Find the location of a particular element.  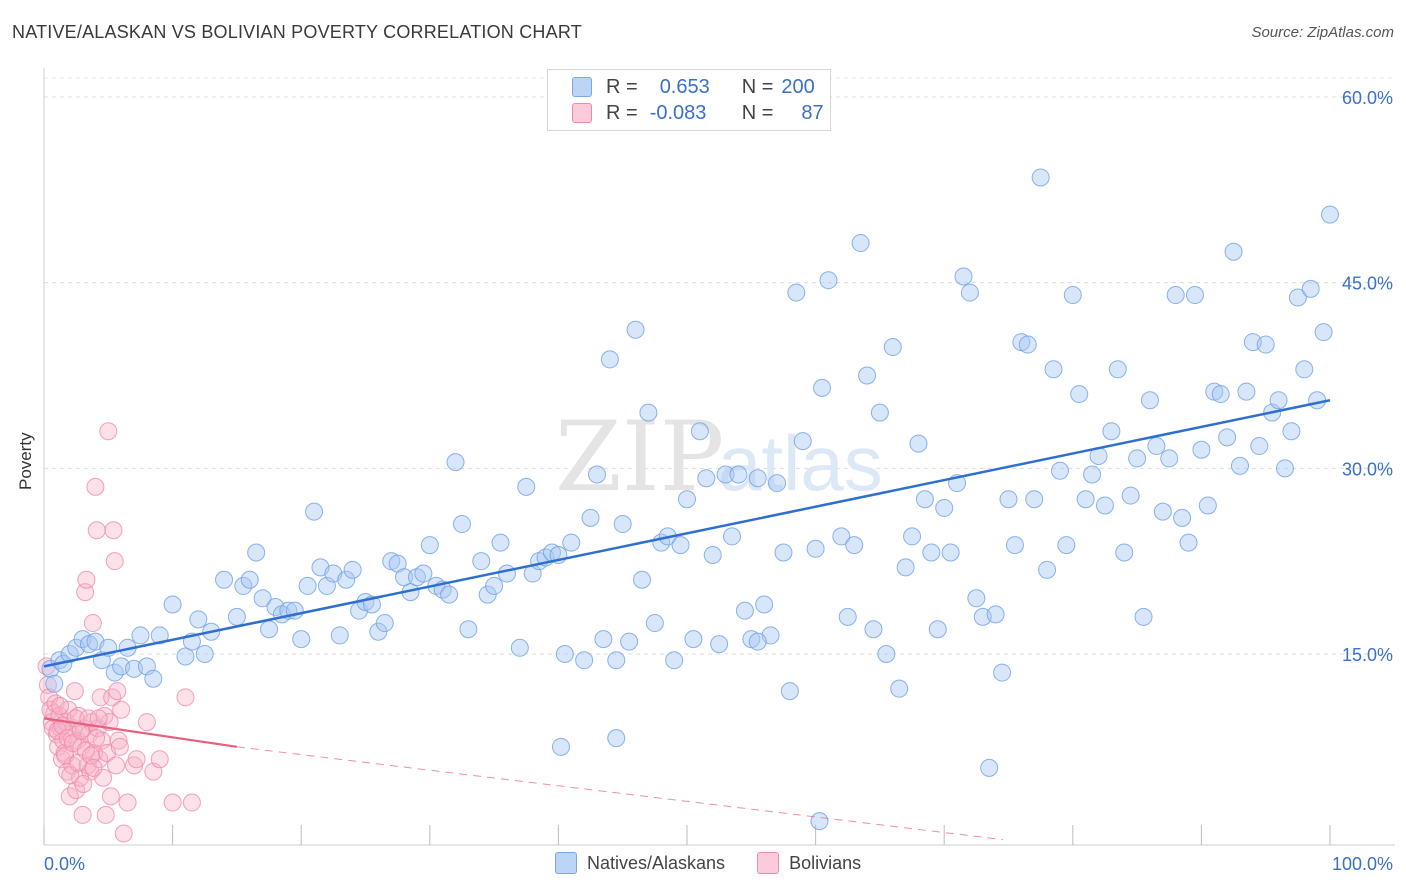

series-legend-bolivians: Bolivians is located at coordinates (809, 863).